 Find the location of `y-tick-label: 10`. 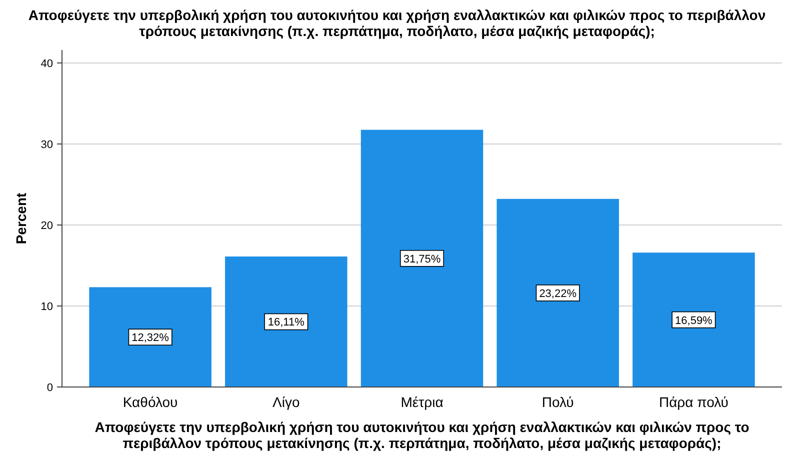

y-tick-label: 10 is located at coordinates (46, 306).